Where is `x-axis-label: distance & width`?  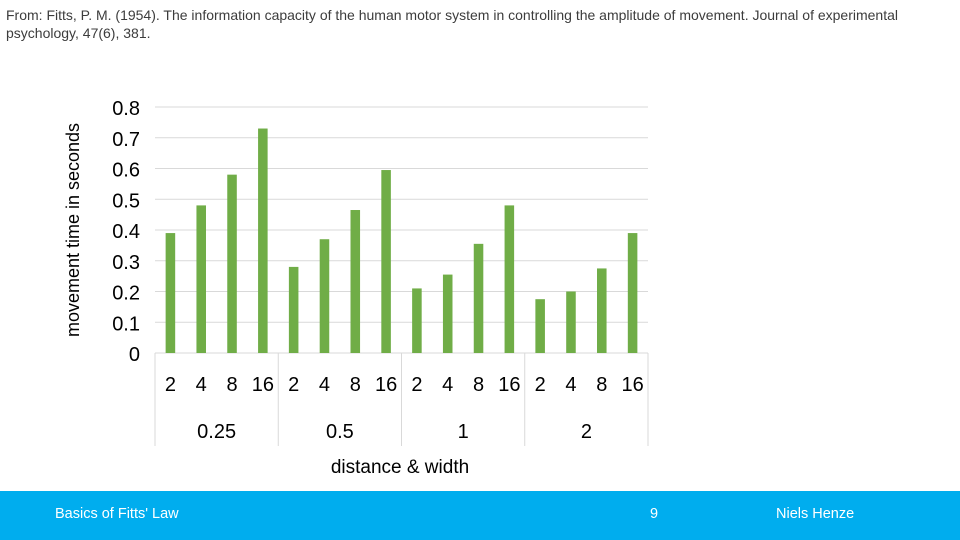
x-axis-label: distance & width is located at coordinates (400, 467).